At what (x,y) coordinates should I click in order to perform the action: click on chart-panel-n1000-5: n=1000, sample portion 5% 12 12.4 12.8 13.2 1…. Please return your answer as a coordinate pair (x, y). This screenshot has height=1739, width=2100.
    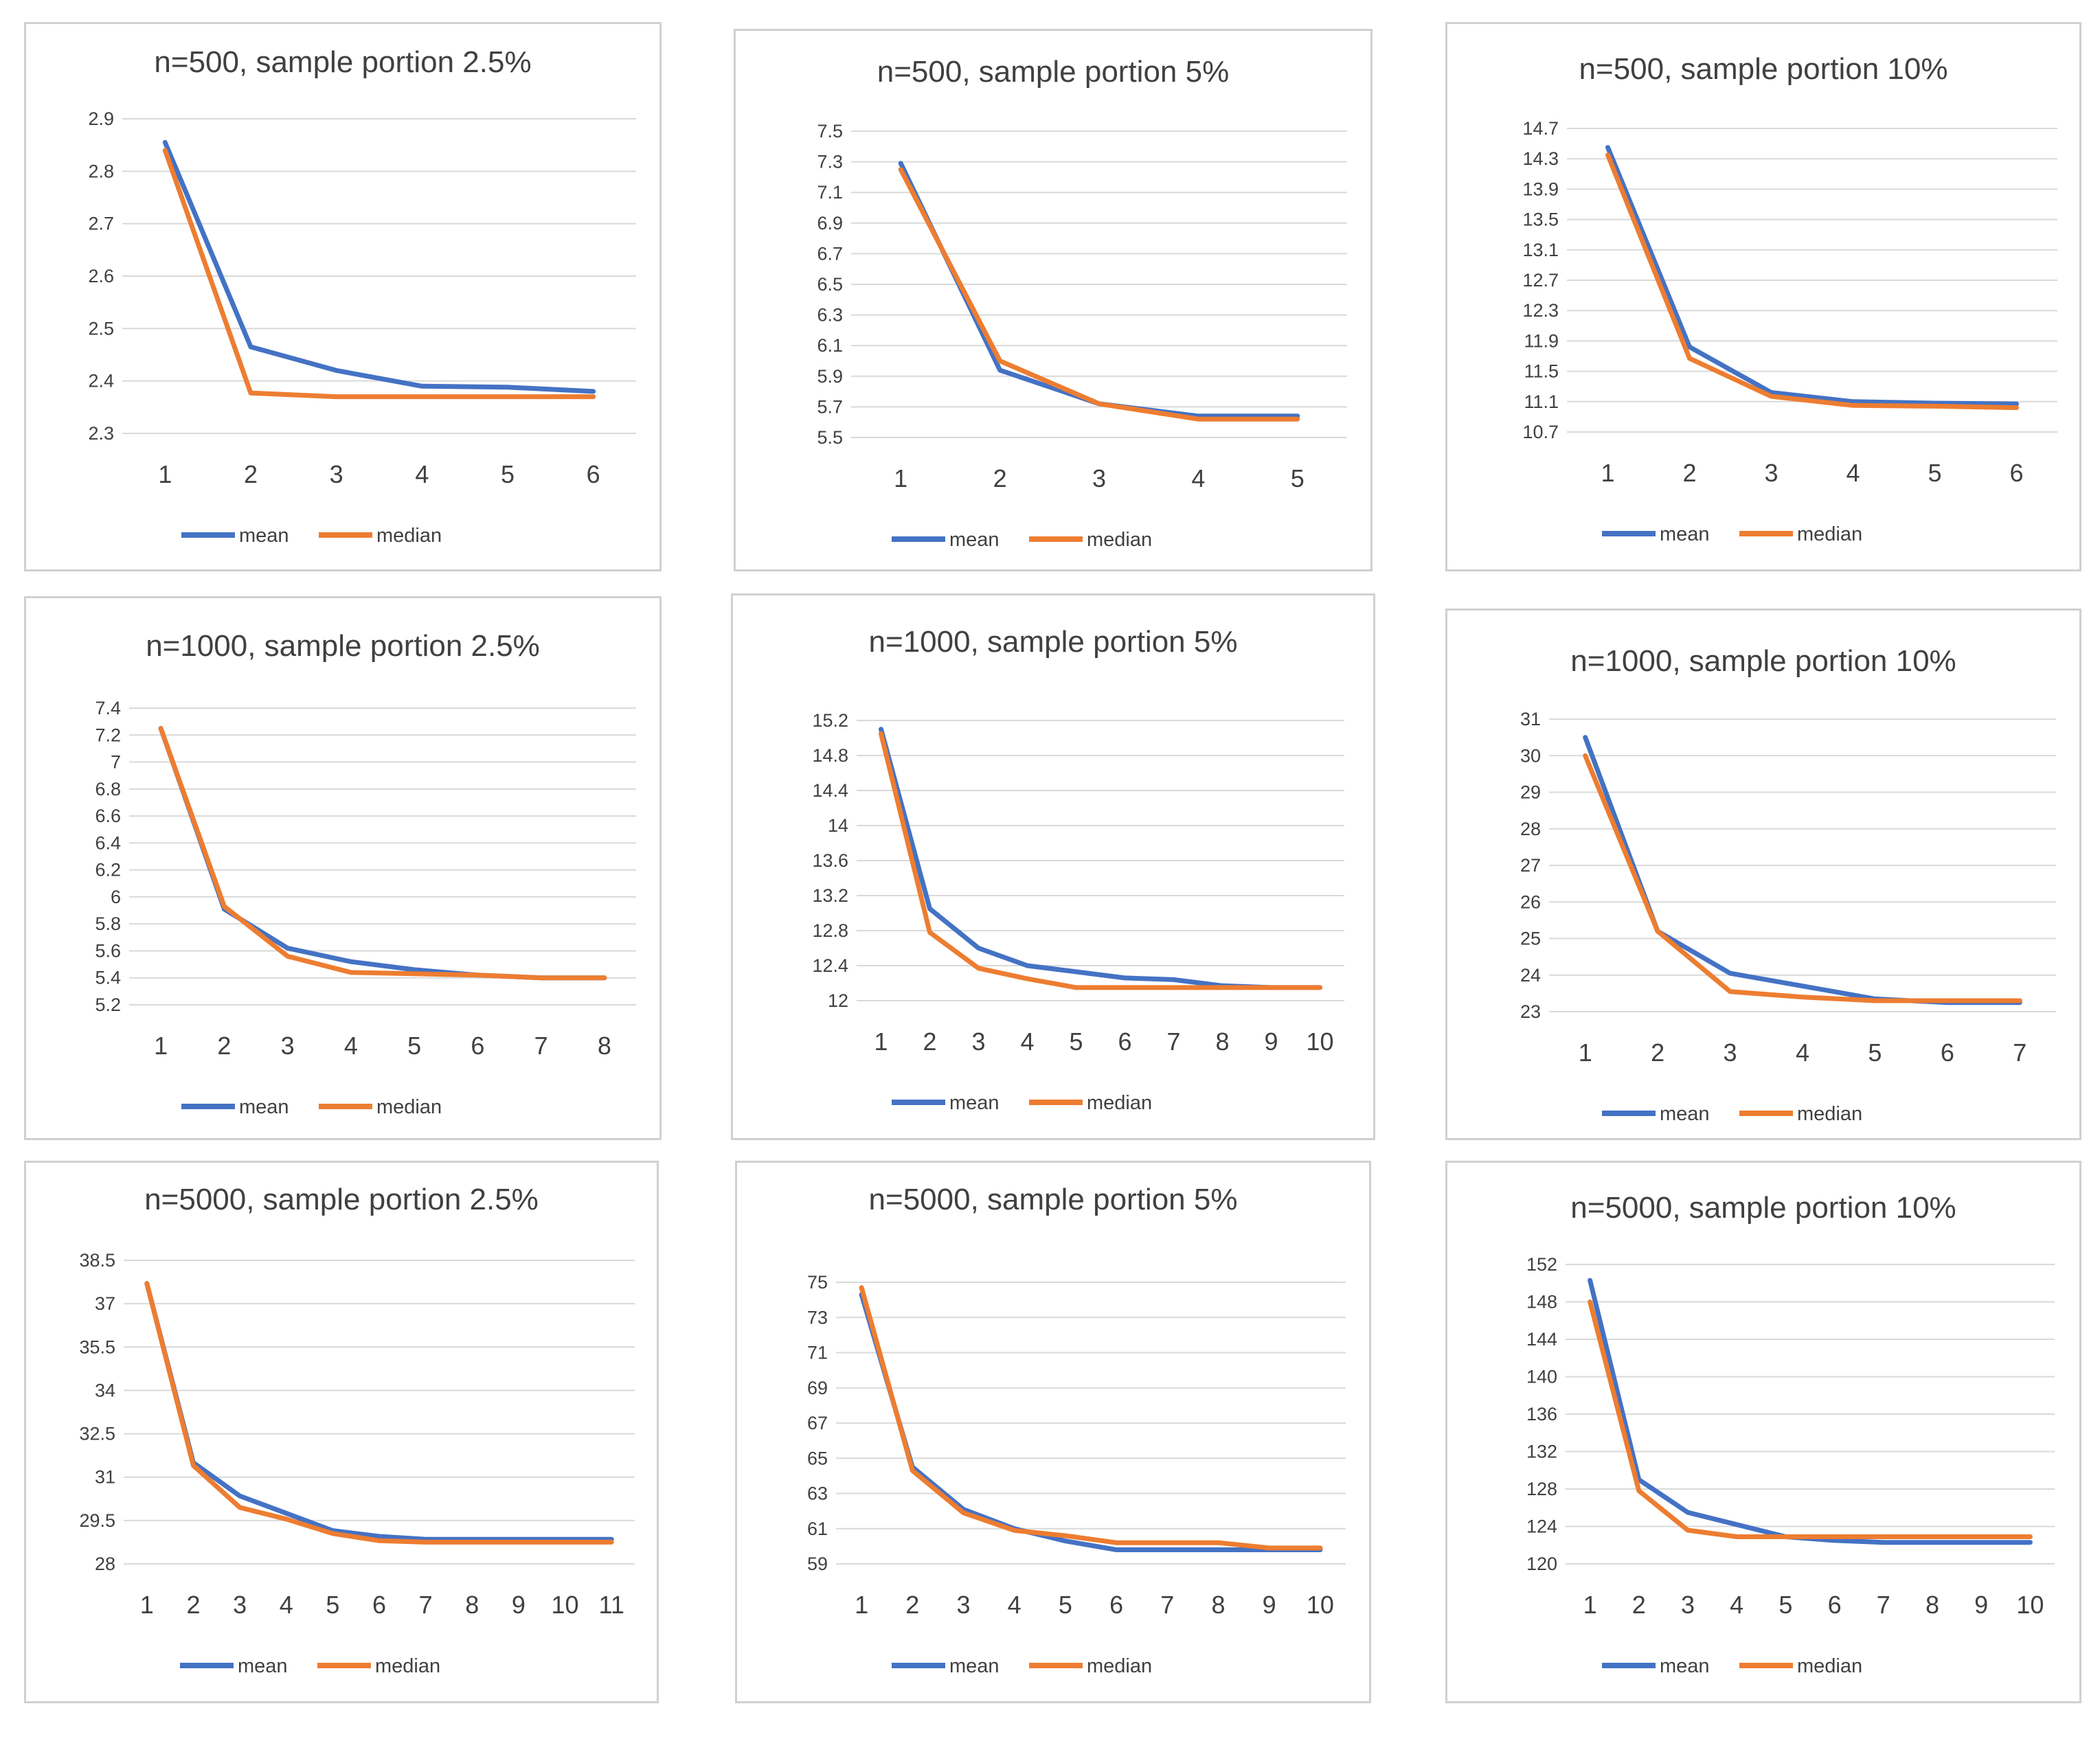
    Looking at the image, I should click on (1053, 867).